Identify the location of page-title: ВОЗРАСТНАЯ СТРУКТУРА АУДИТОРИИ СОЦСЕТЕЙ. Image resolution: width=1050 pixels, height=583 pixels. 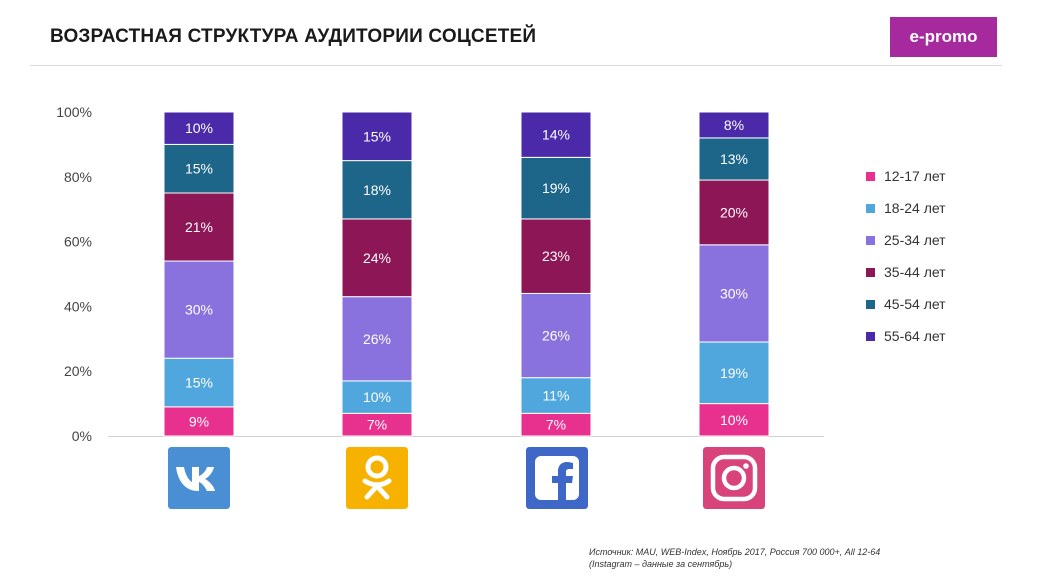
(293, 36).